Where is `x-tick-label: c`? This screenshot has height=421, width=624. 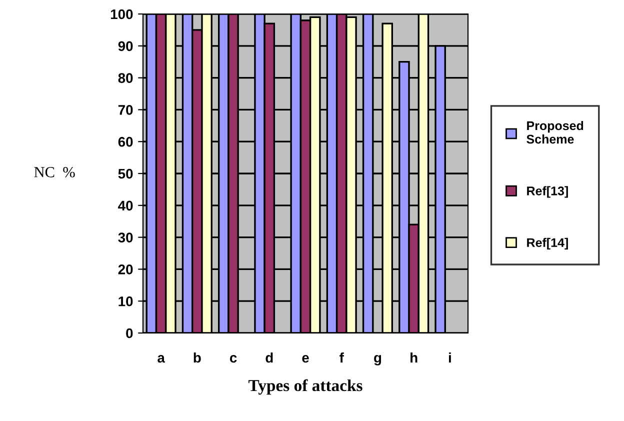
x-tick-label: c is located at coordinates (233, 359).